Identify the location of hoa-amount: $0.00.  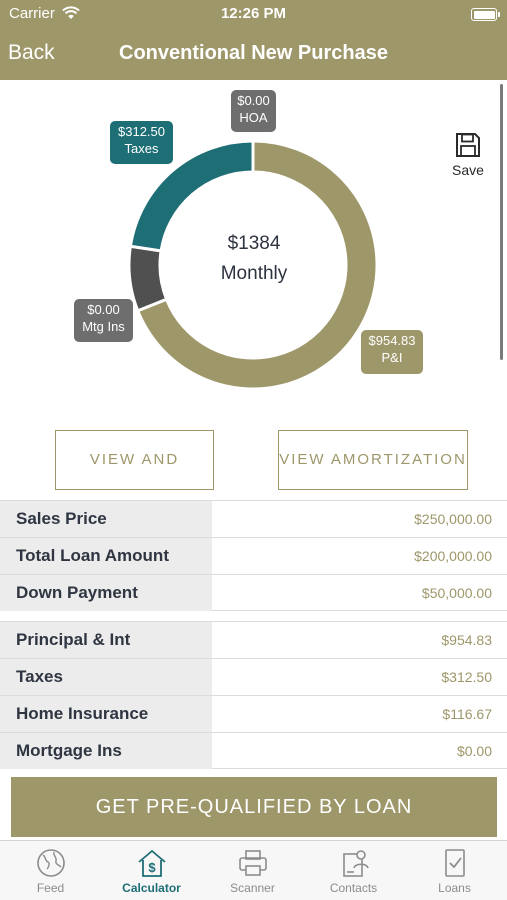
(253, 100).